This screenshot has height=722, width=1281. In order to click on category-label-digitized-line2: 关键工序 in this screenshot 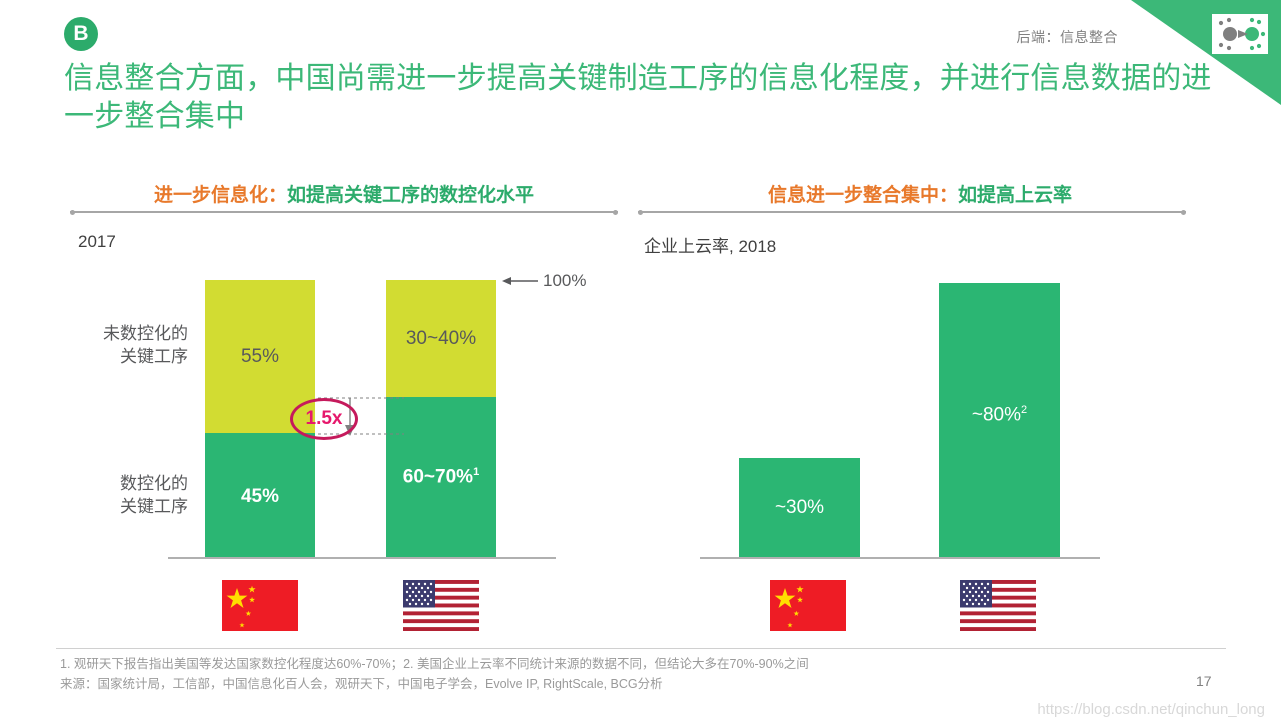, I will do `click(154, 506)`.